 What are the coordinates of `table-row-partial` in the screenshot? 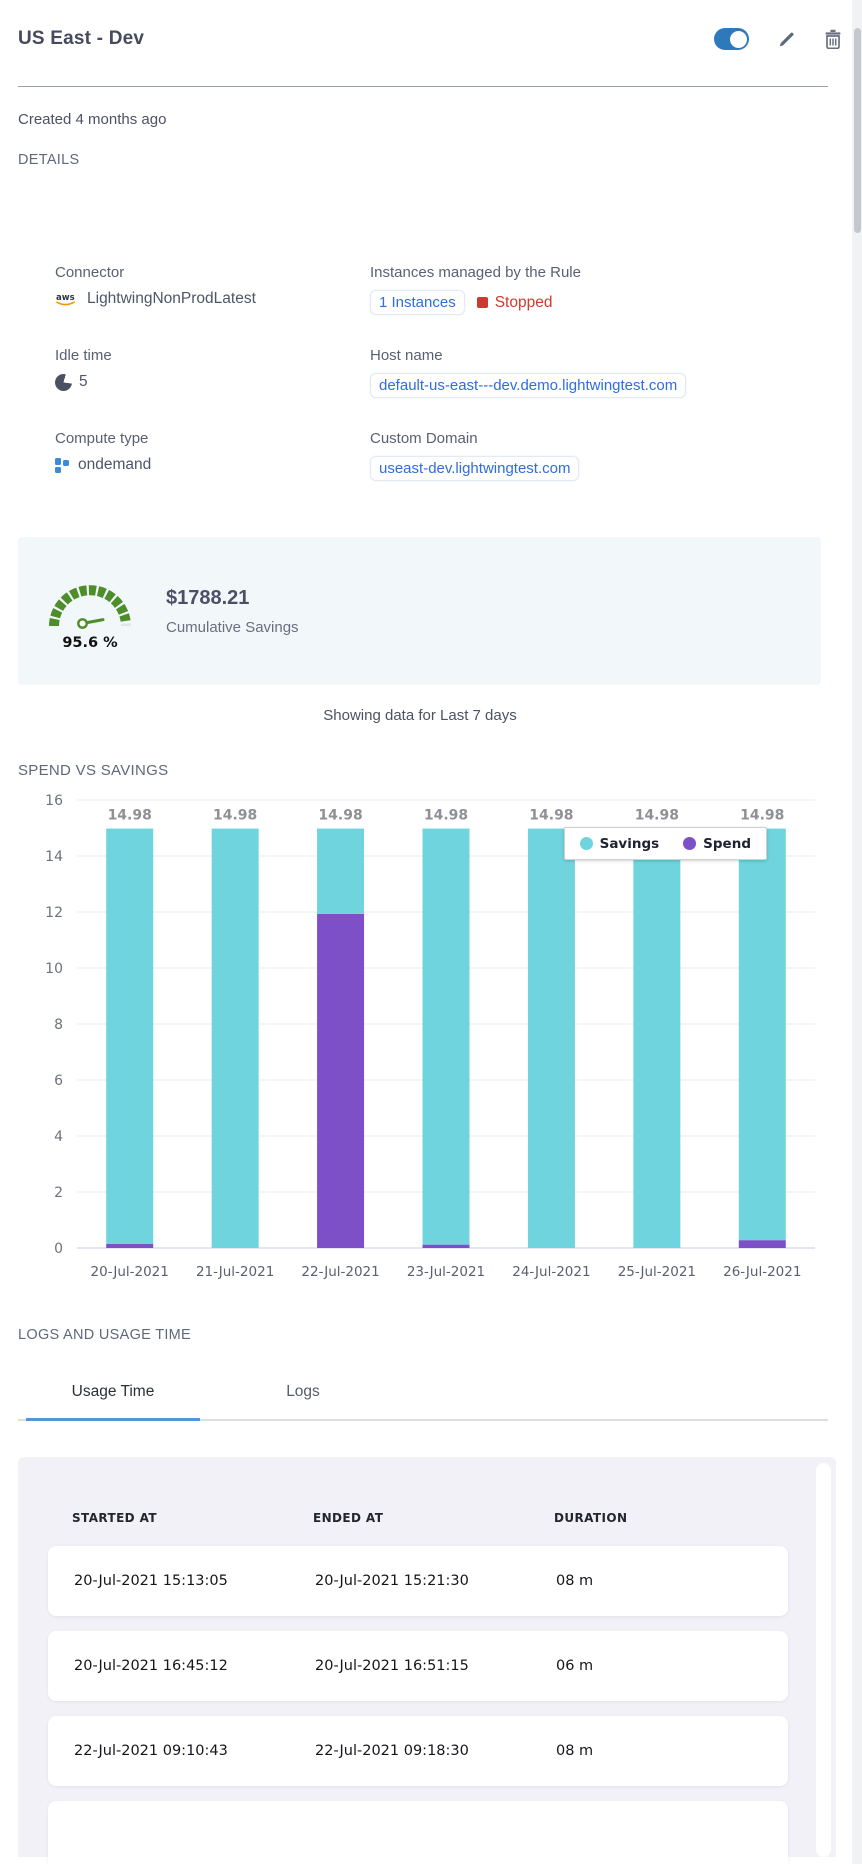 It's located at (418, 1832).